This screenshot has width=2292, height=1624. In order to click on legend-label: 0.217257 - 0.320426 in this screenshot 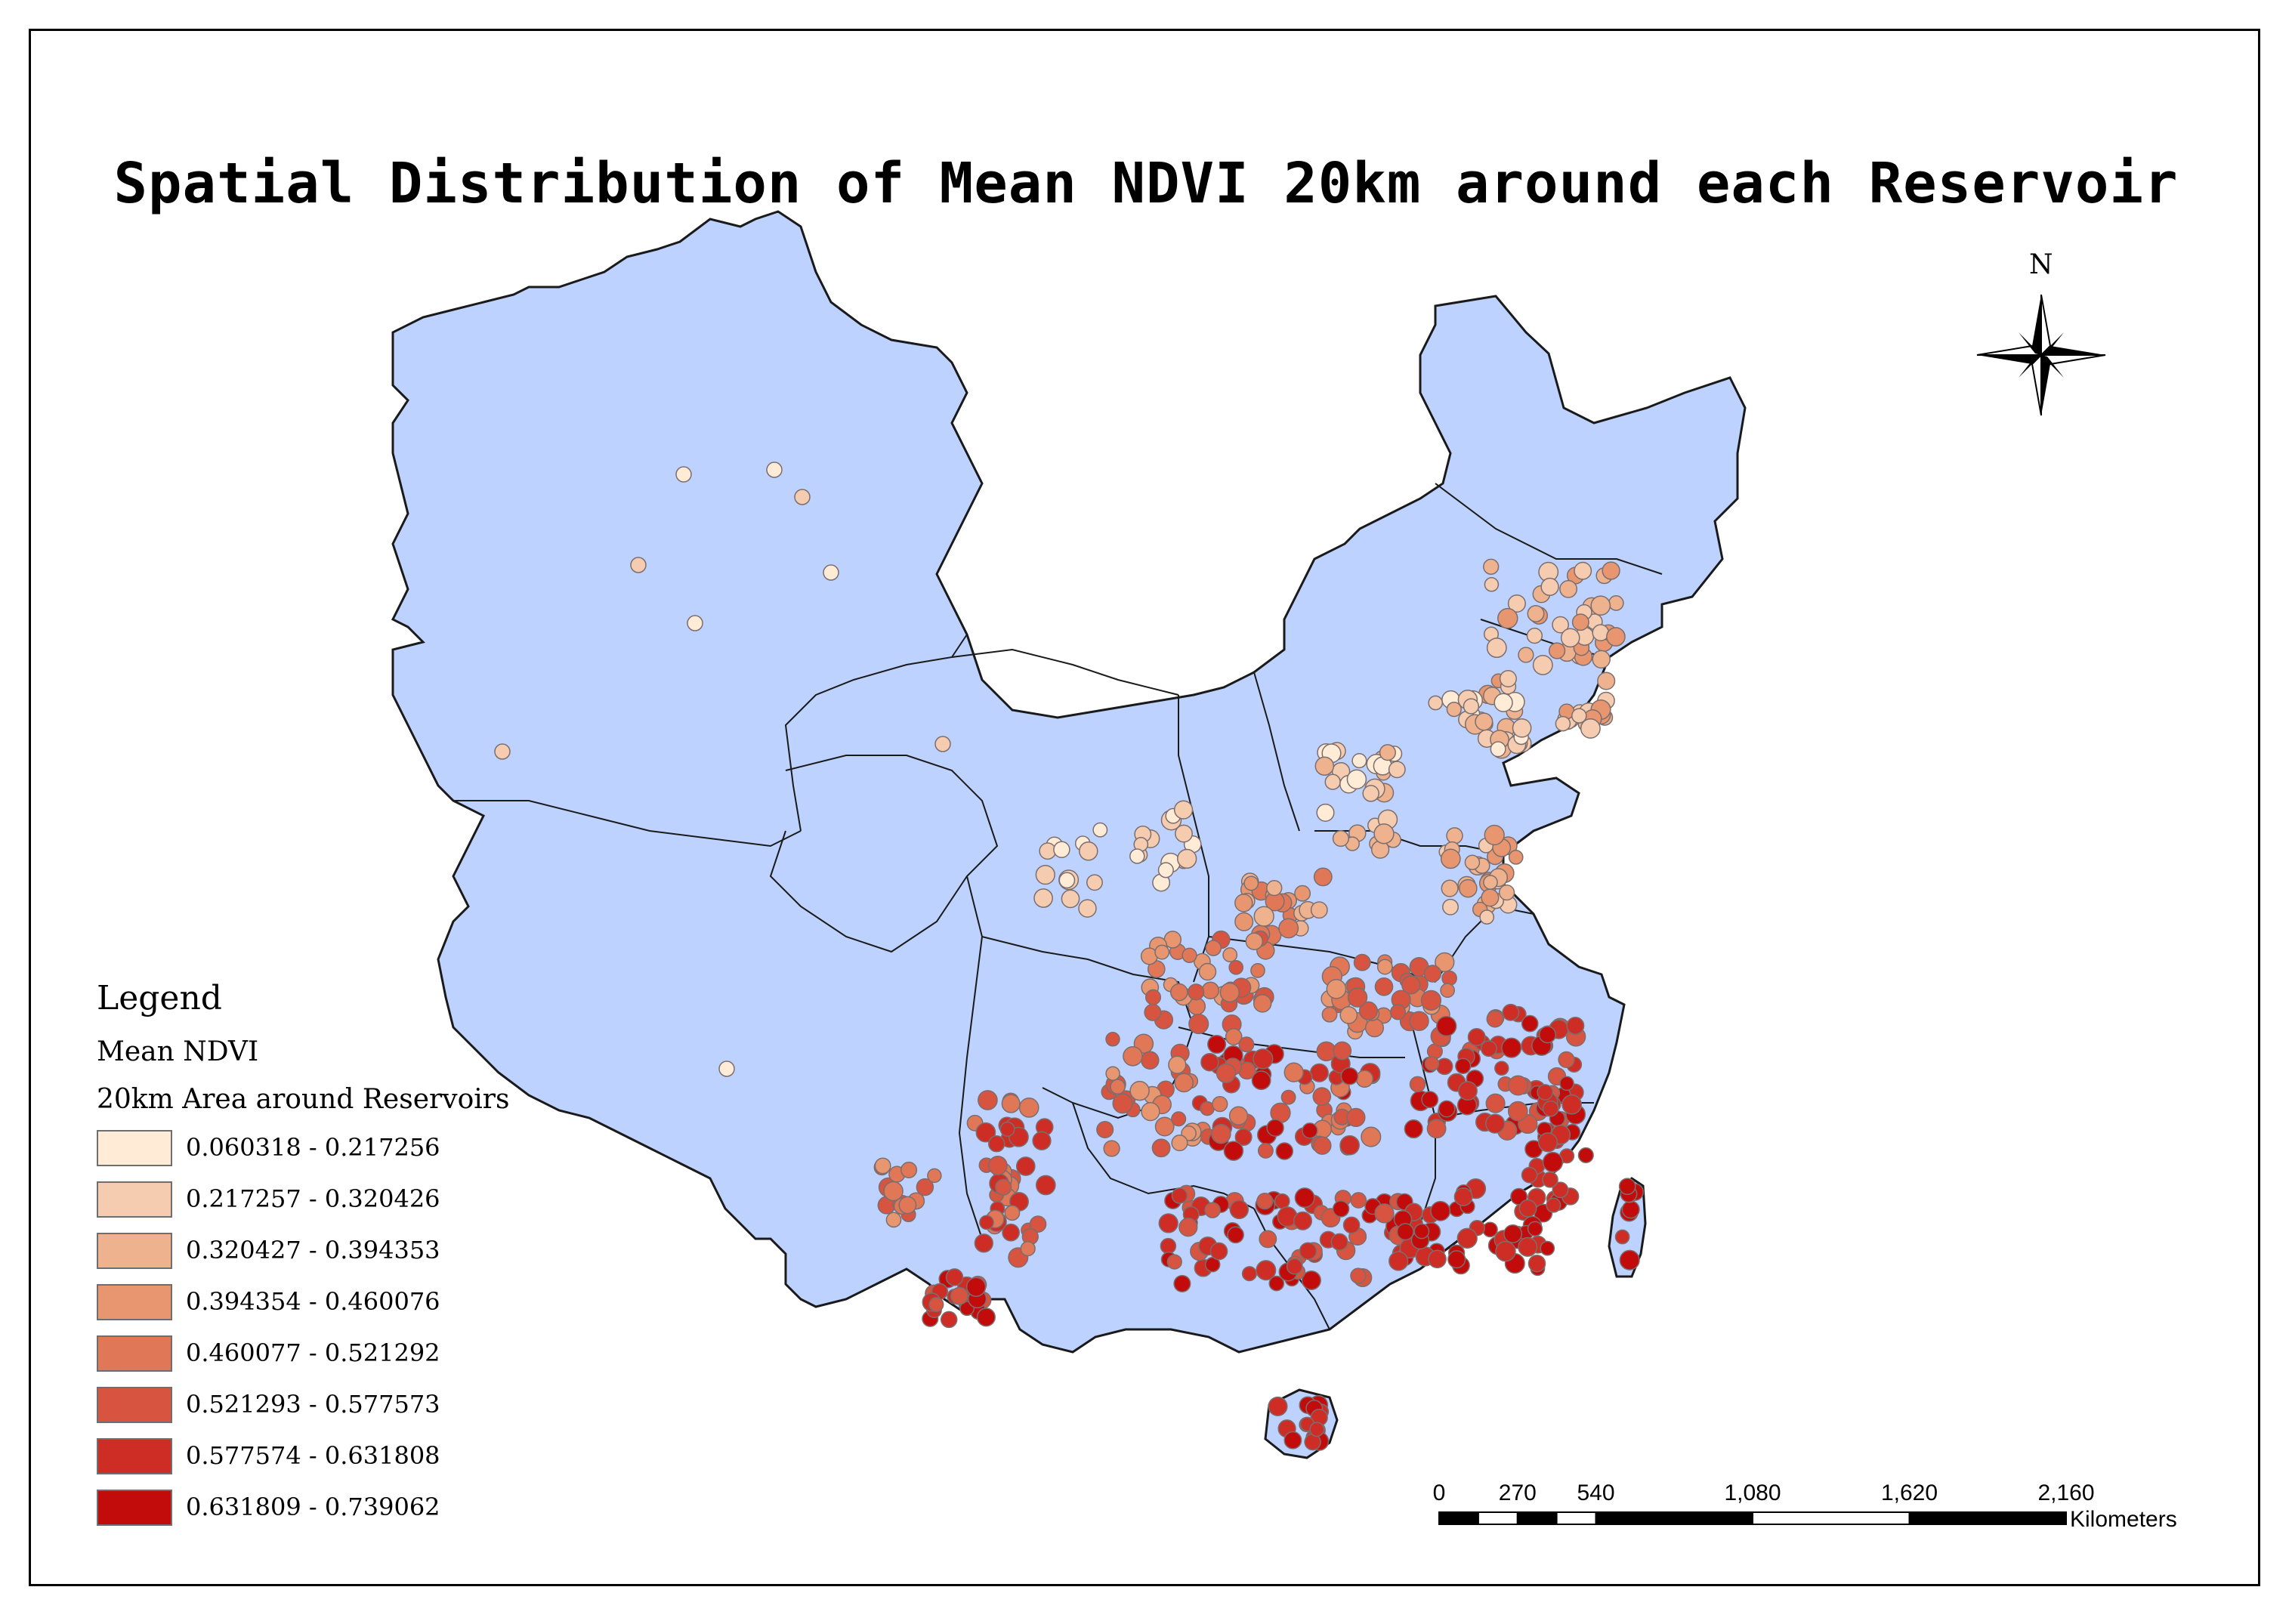, I will do `click(313, 1198)`.